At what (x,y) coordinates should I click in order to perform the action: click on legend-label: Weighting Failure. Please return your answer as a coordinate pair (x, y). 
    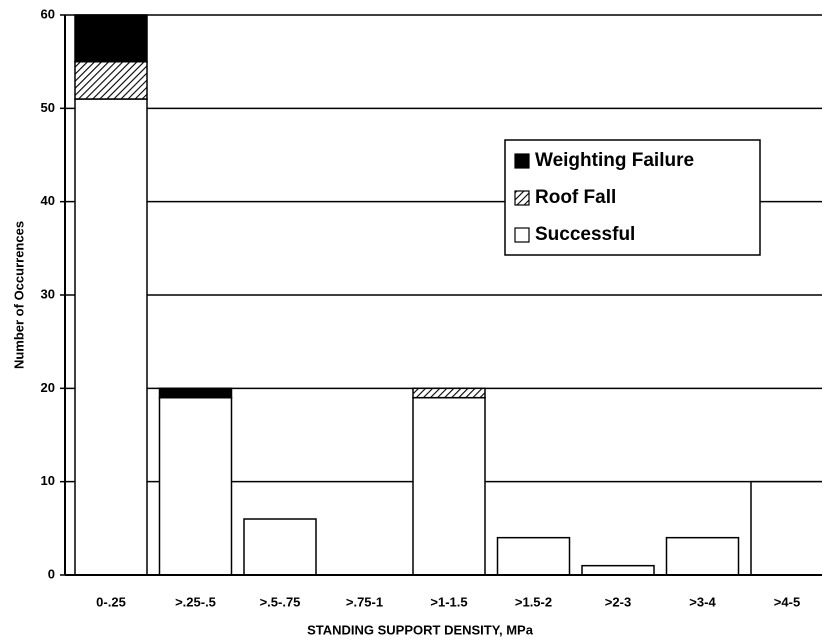
    Looking at the image, I should click on (614, 160).